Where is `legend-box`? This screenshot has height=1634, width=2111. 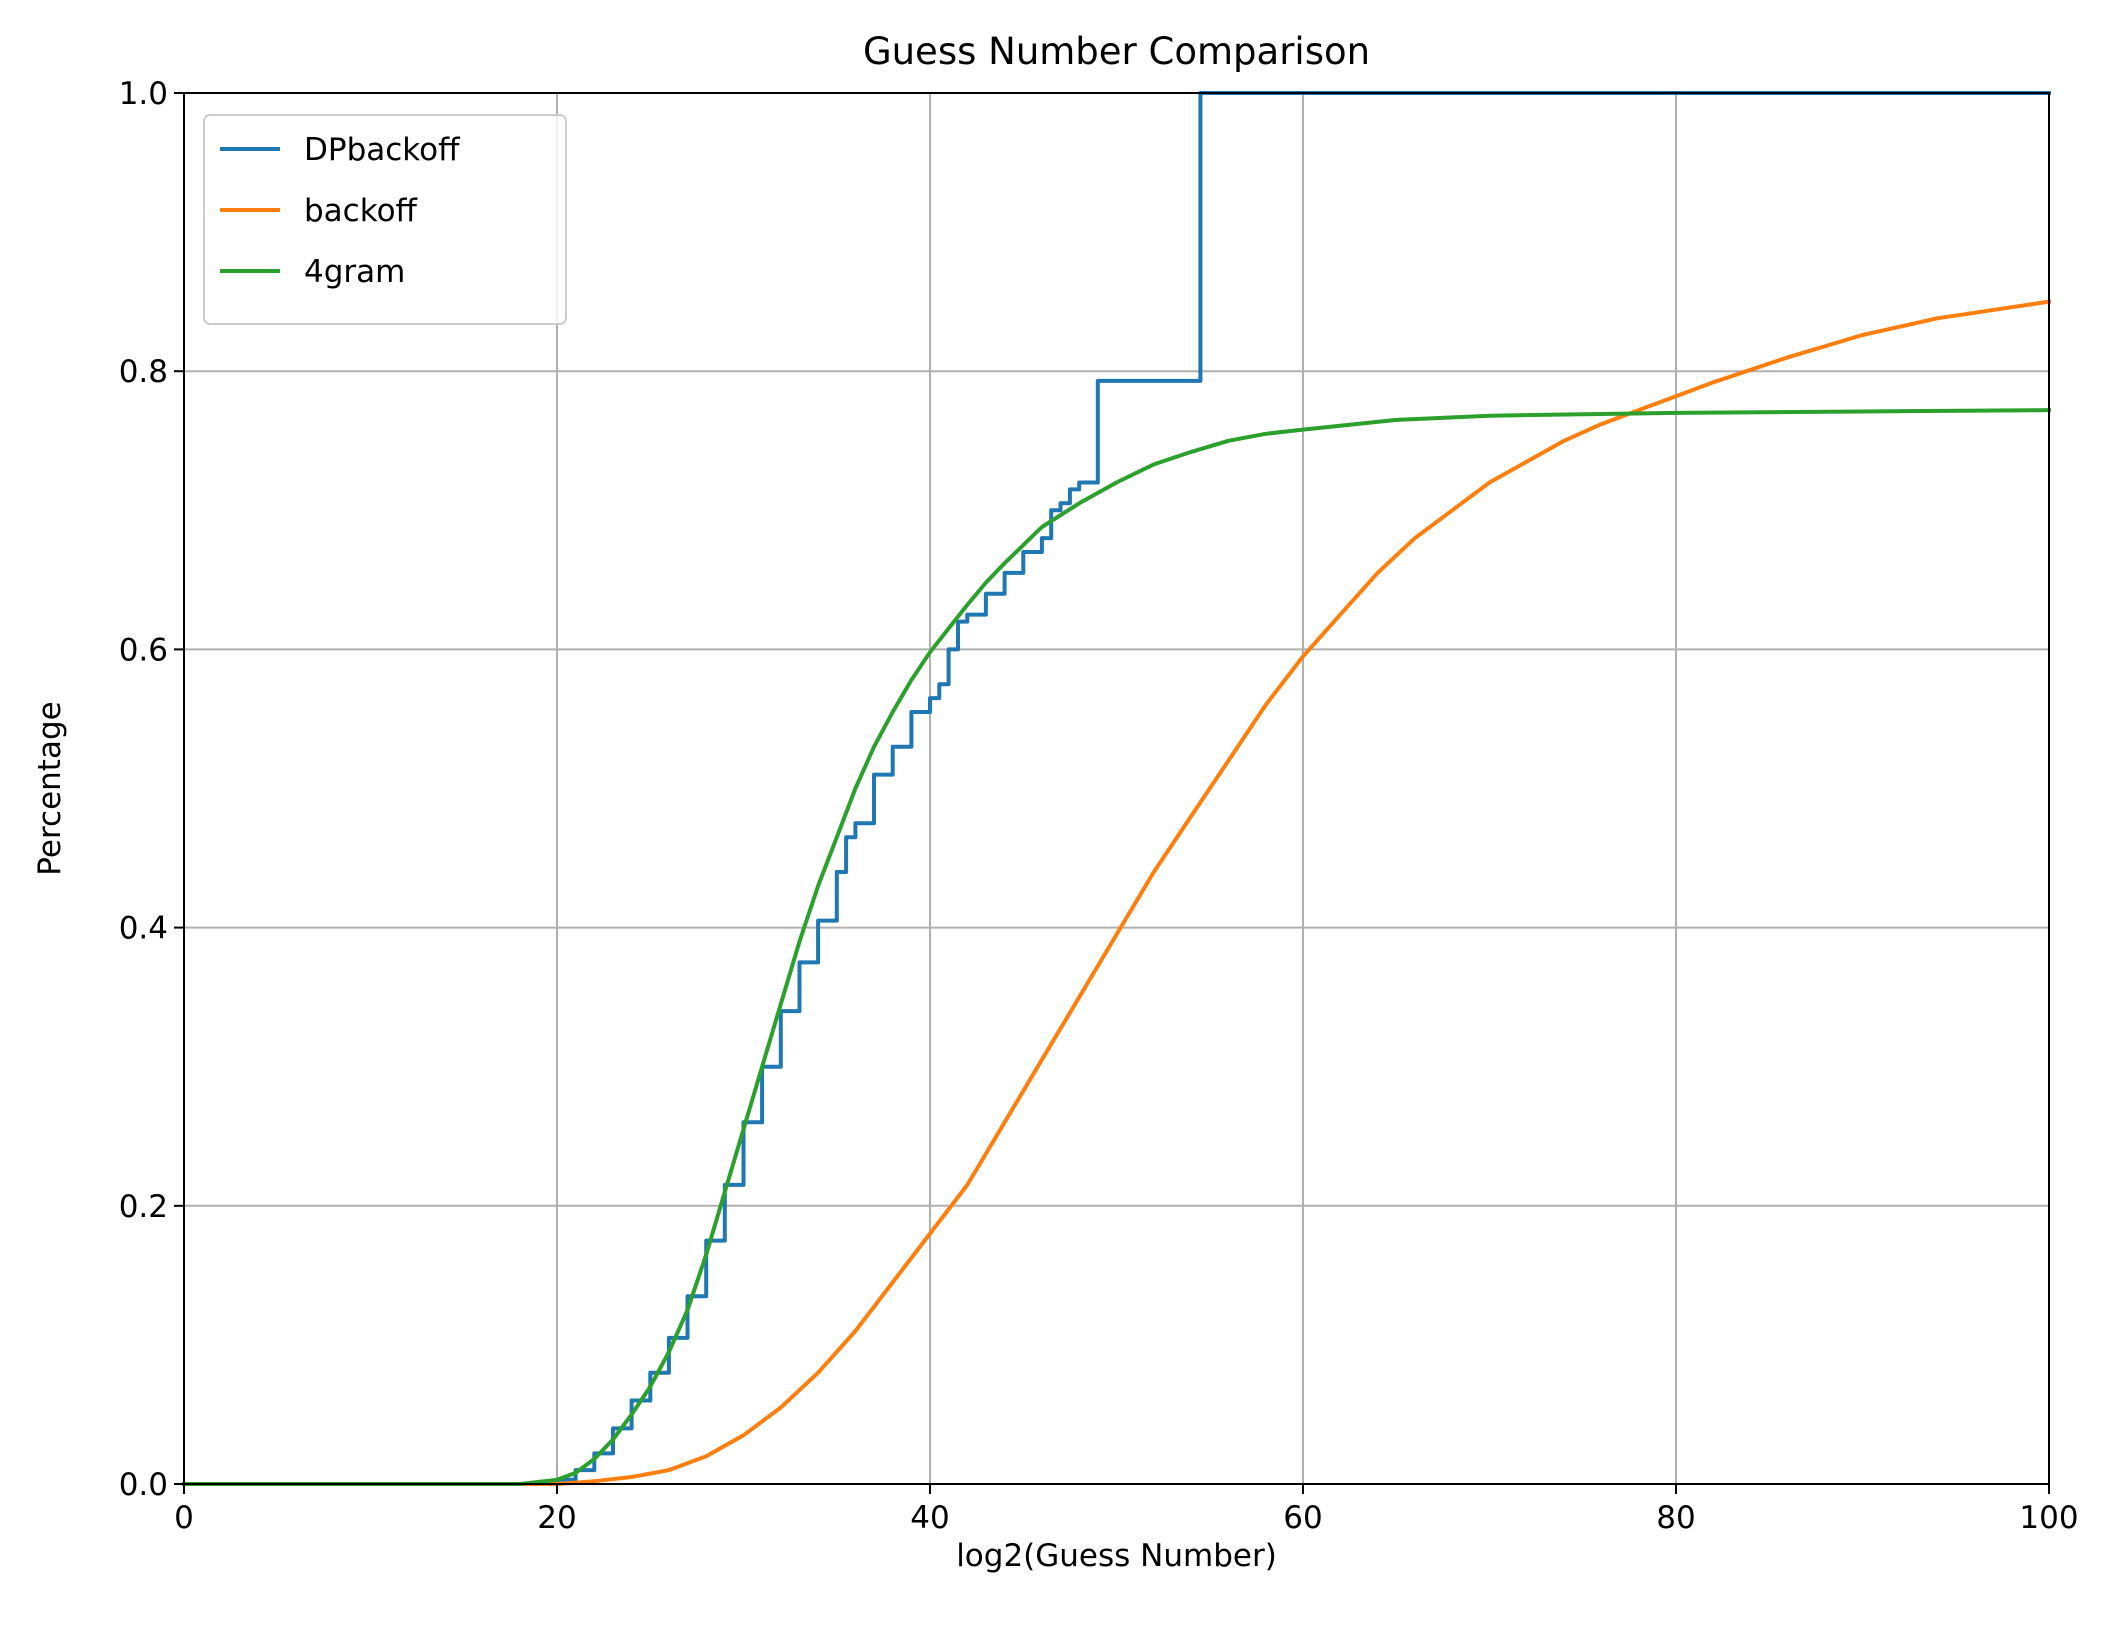 legend-box is located at coordinates (385, 219).